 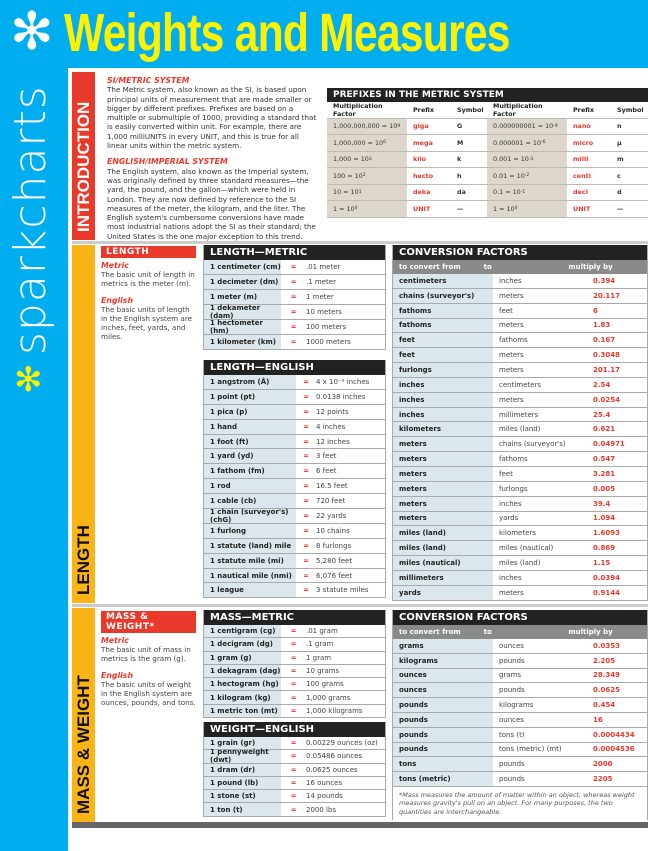 I want to click on table-row: 1 gram (g) = 1 gram, so click(x=294, y=658).